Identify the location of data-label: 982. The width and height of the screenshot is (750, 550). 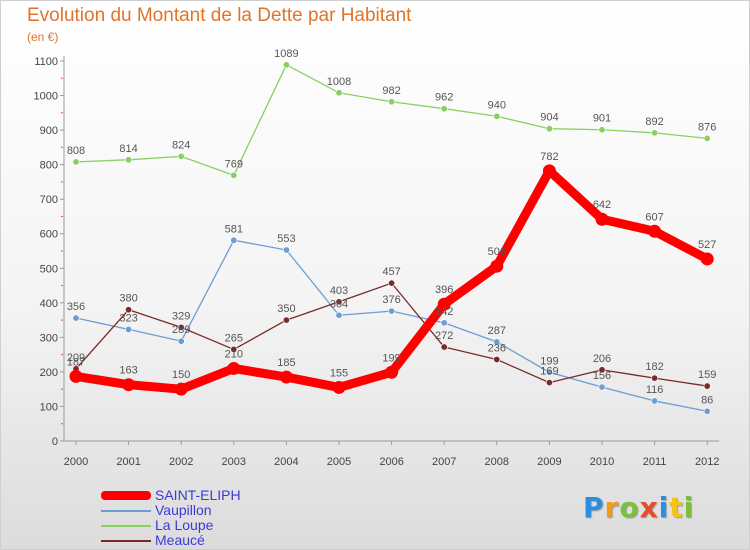
(391, 91).